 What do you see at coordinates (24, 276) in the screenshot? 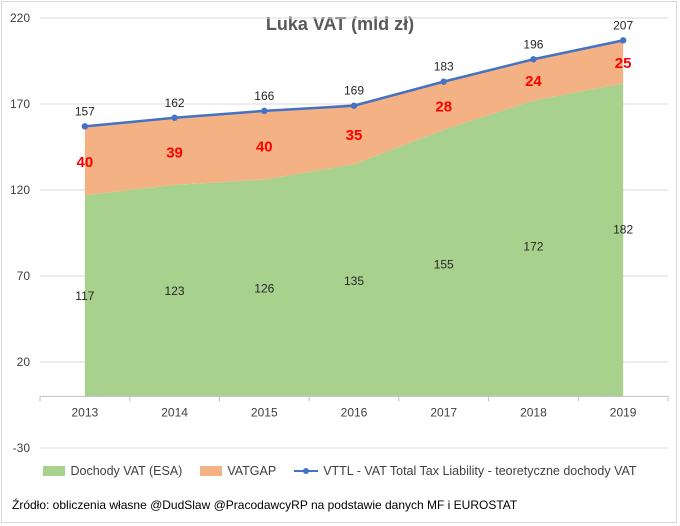
I see `y-tick-label: 70` at bounding box center [24, 276].